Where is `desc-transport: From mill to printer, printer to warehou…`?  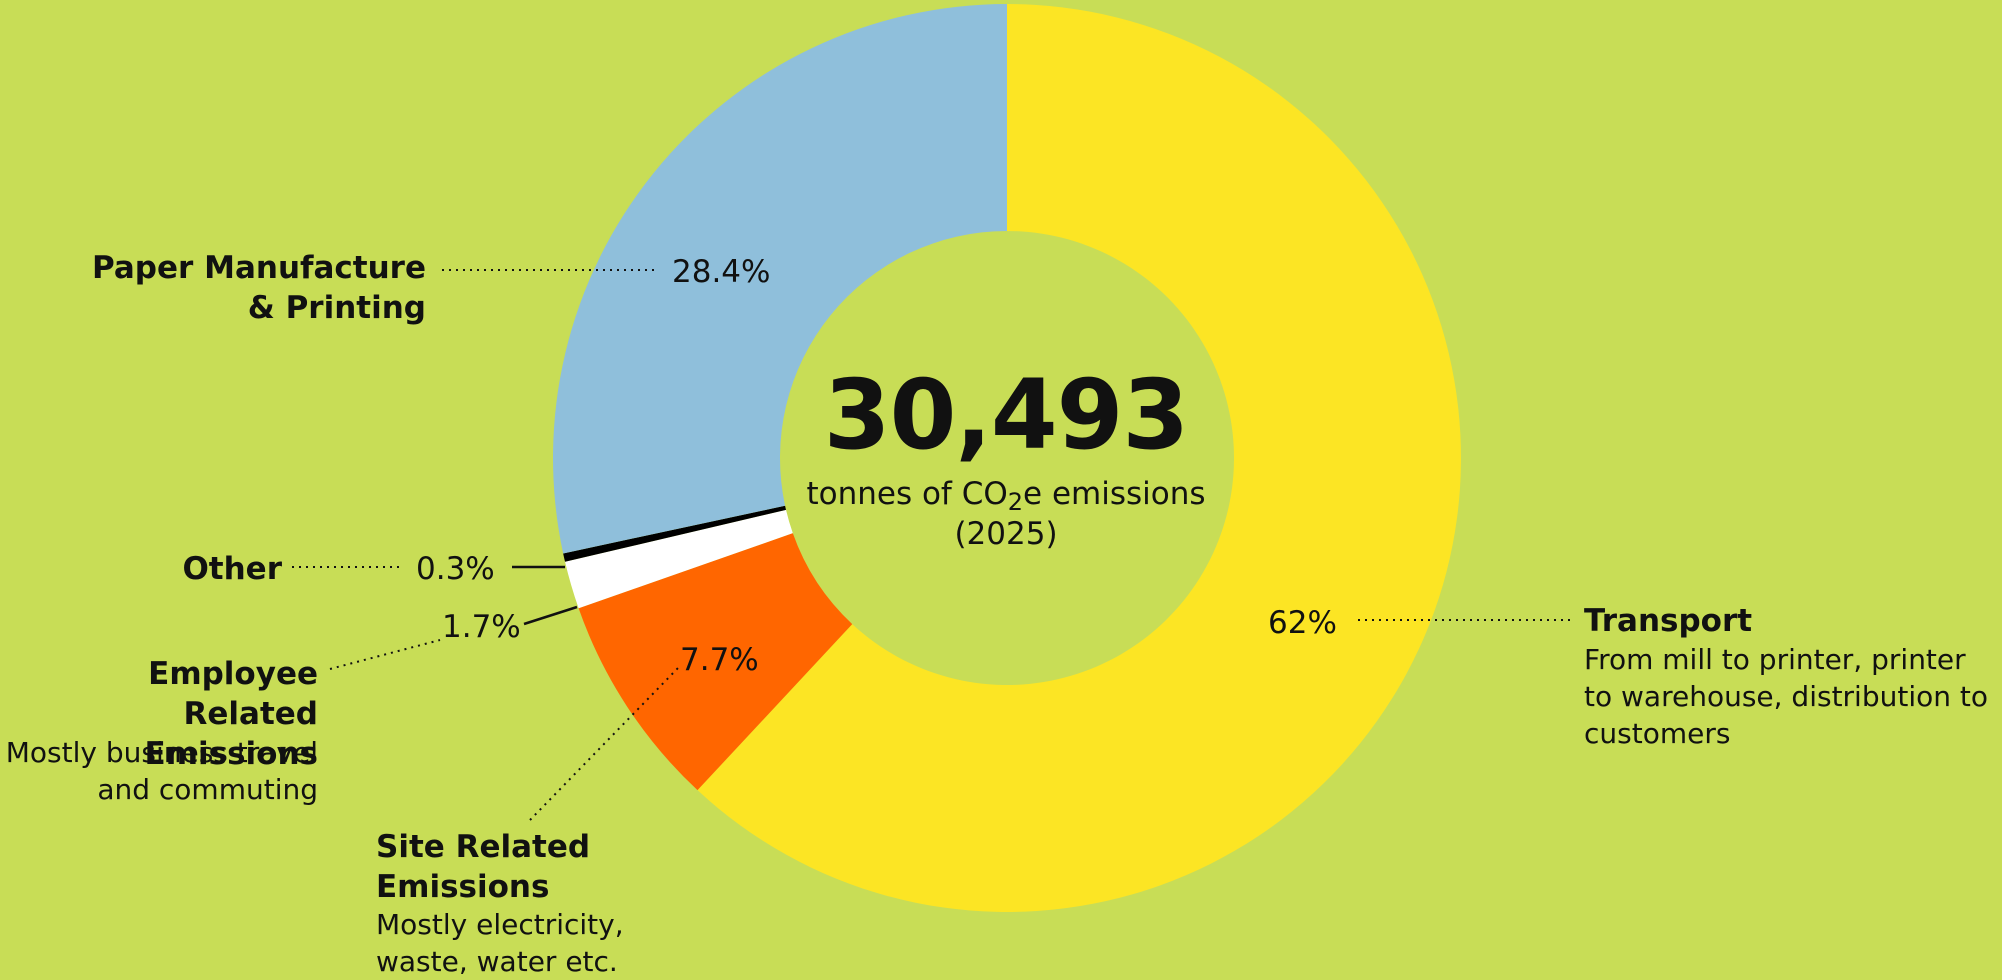
desc-transport: From mill to printer, printer to warehou… is located at coordinates (1786, 696).